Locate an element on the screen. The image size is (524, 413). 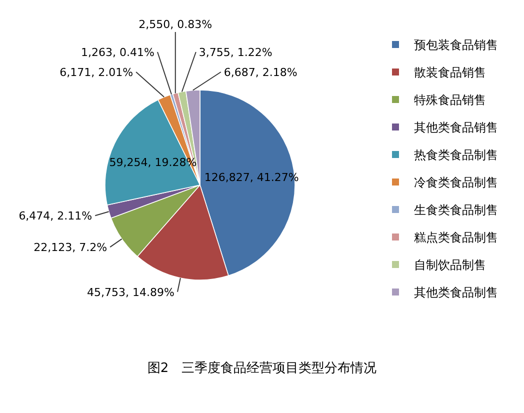
legend-label: 生食类食品制售 is located at coordinates (456, 210).